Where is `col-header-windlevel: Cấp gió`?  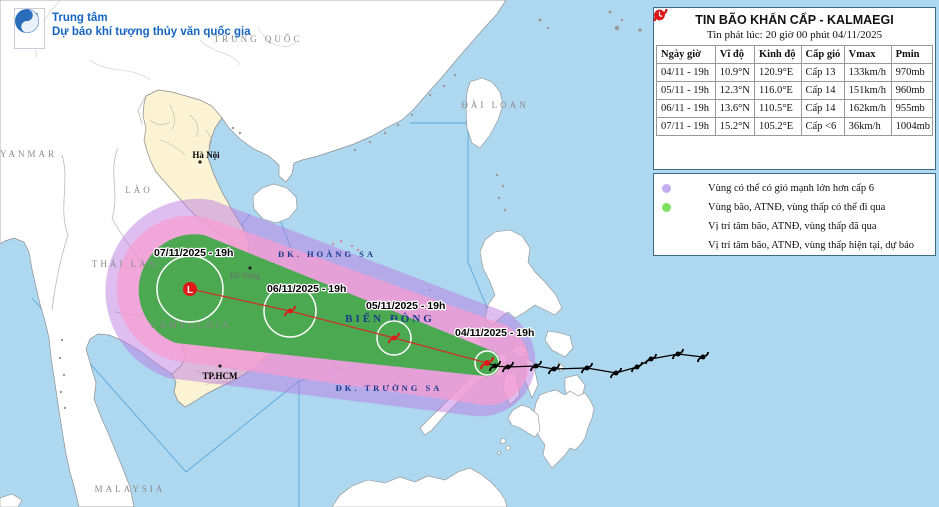 col-header-windlevel: Cấp gió is located at coordinates (822, 54).